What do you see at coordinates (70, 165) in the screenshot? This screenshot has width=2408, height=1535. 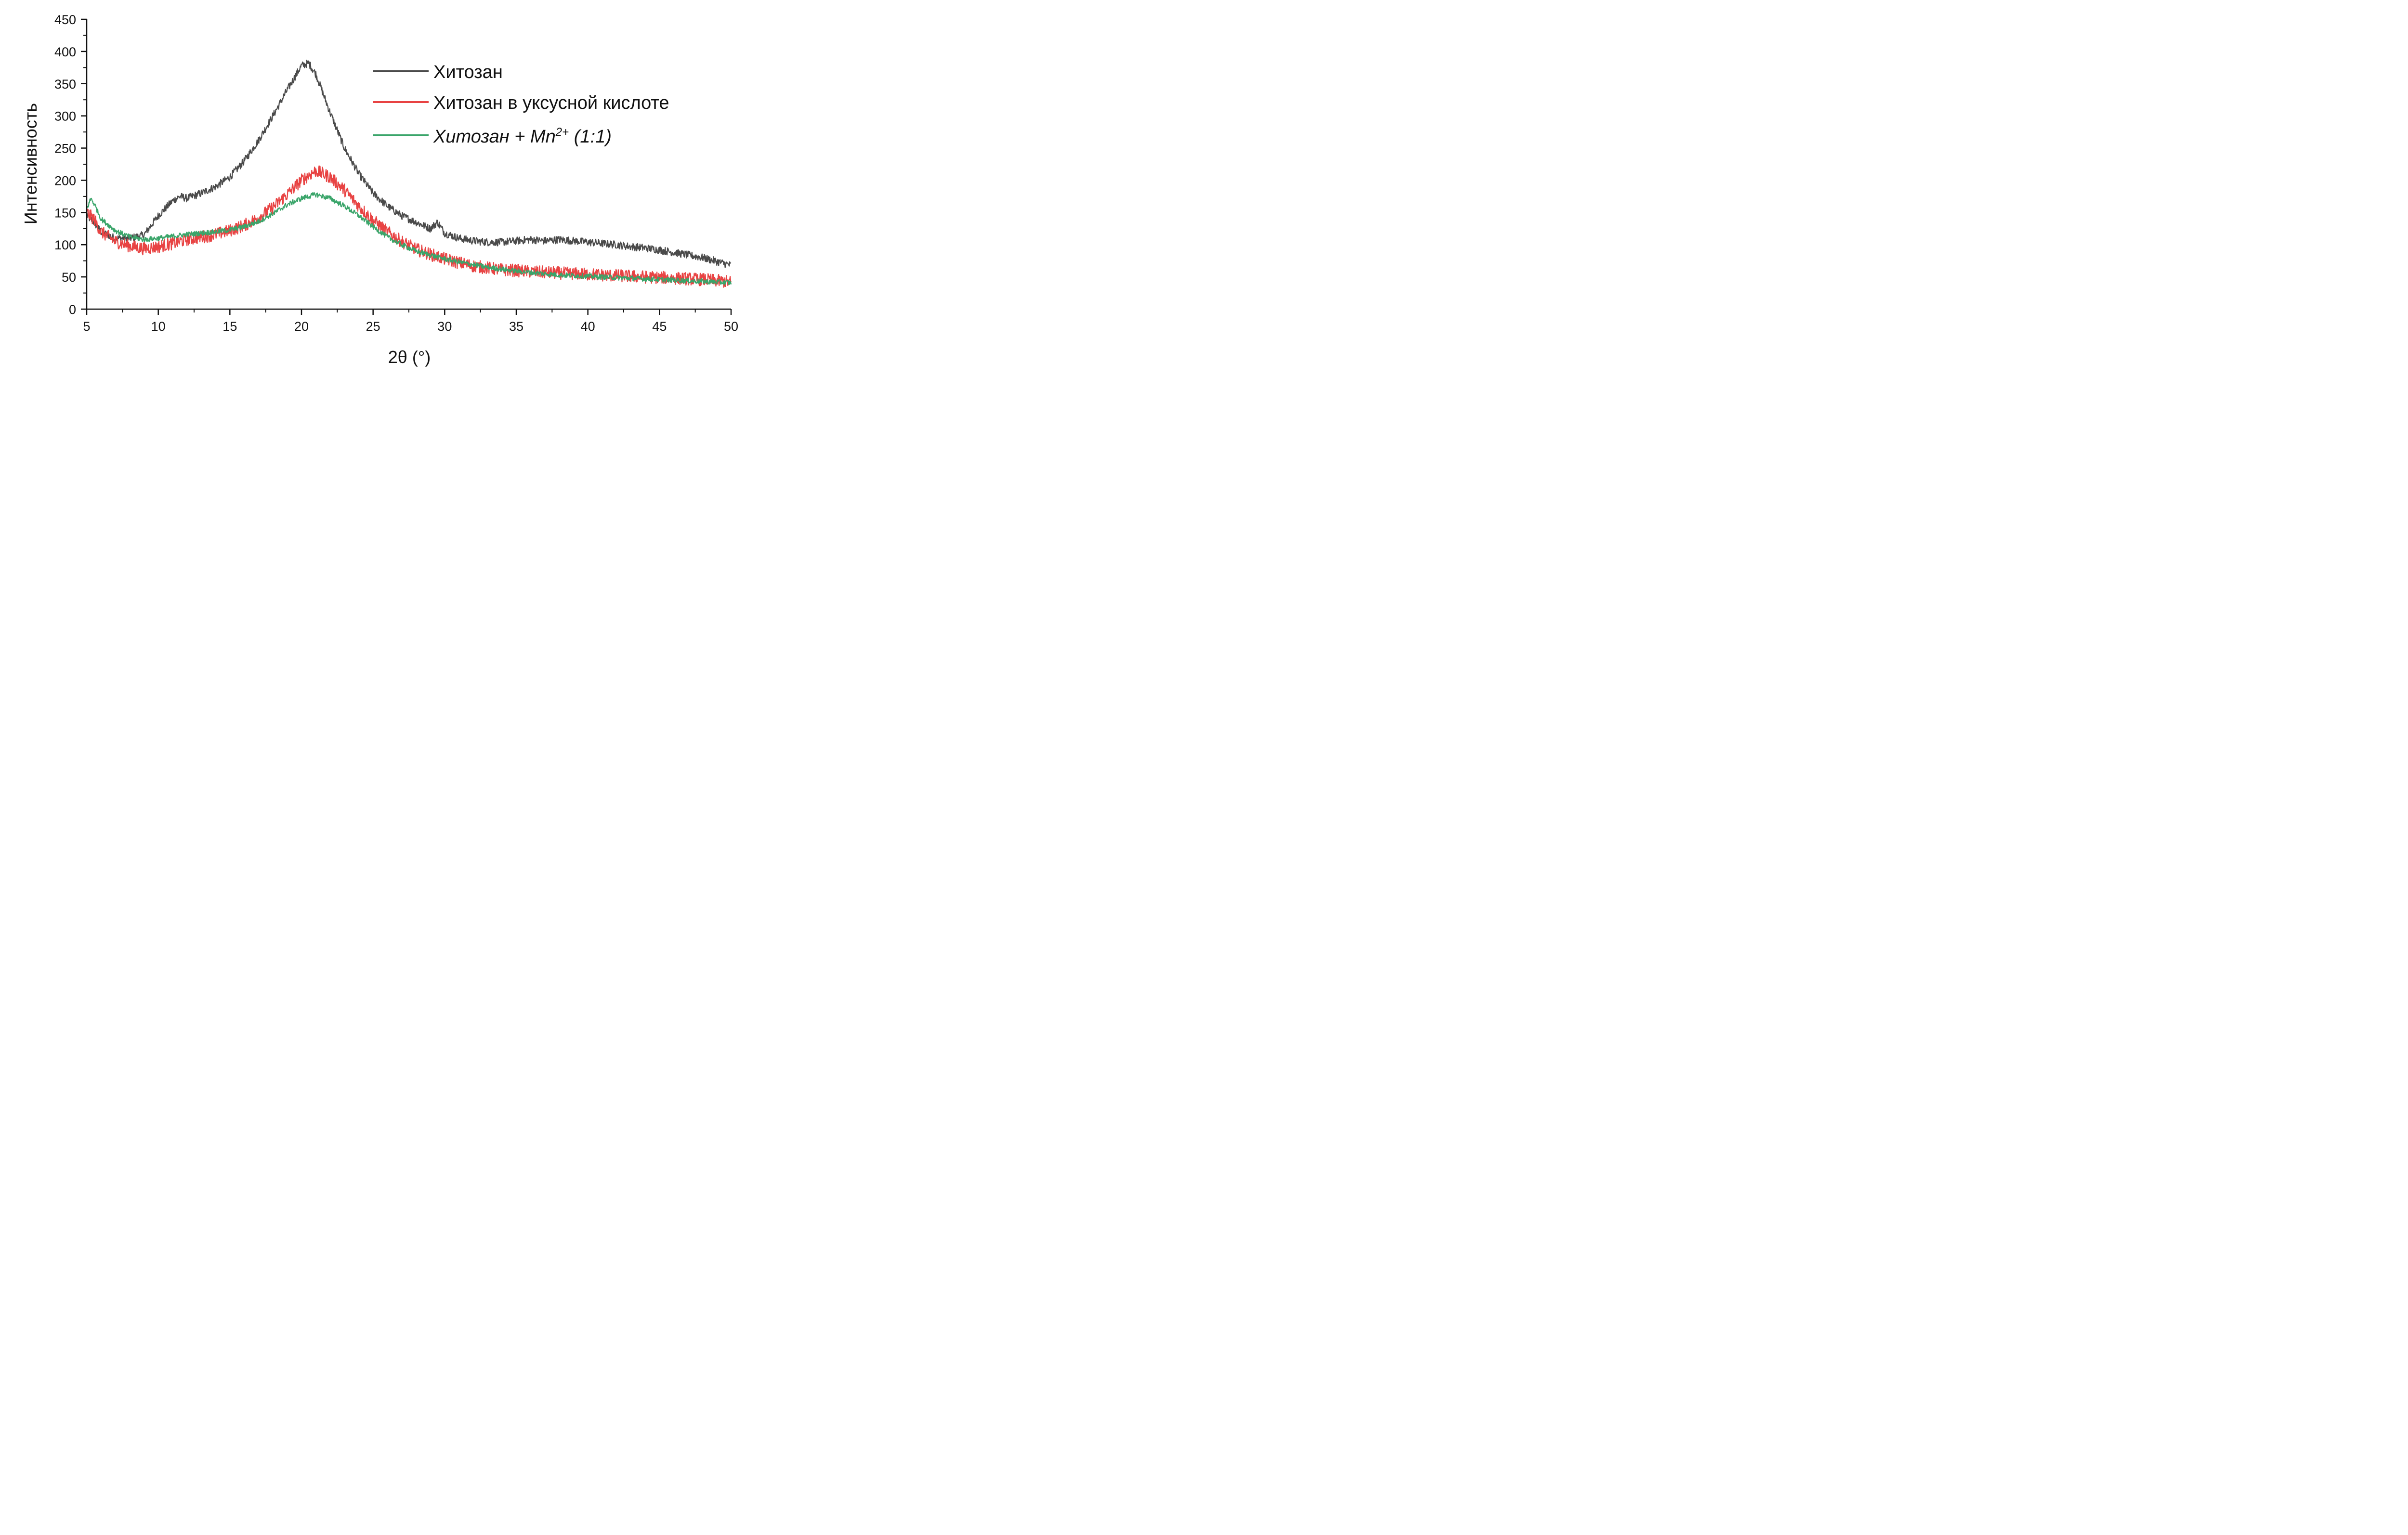 I see `y-ticks: 0 50 100 150 200 250 300 350 400 450` at bounding box center [70, 165].